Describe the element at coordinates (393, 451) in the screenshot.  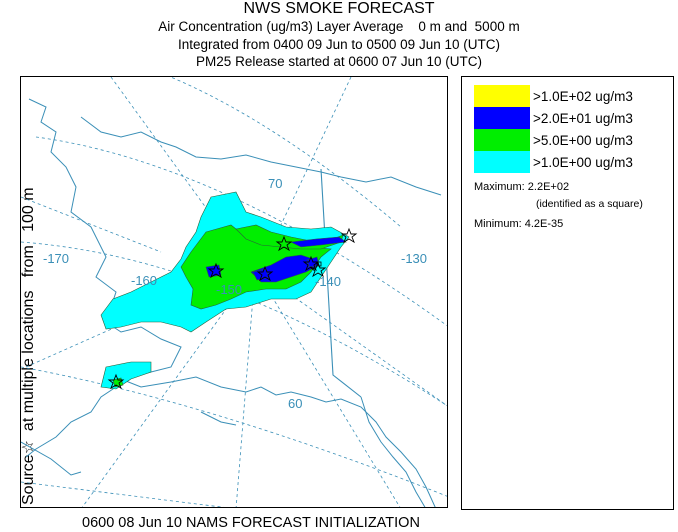
I see `coastline-panhandle` at that location.